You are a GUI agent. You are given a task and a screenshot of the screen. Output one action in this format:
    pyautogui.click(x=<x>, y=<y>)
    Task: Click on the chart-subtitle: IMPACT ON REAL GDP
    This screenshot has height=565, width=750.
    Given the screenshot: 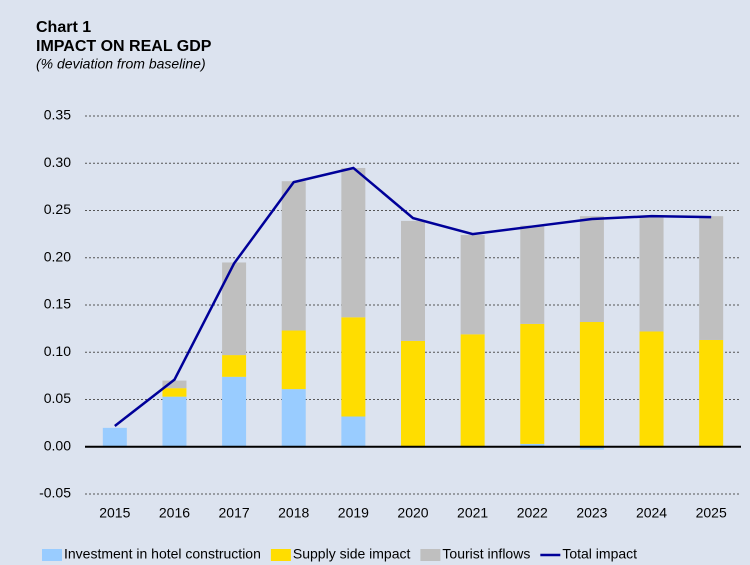 What is the action you would take?
    pyautogui.click(x=124, y=46)
    